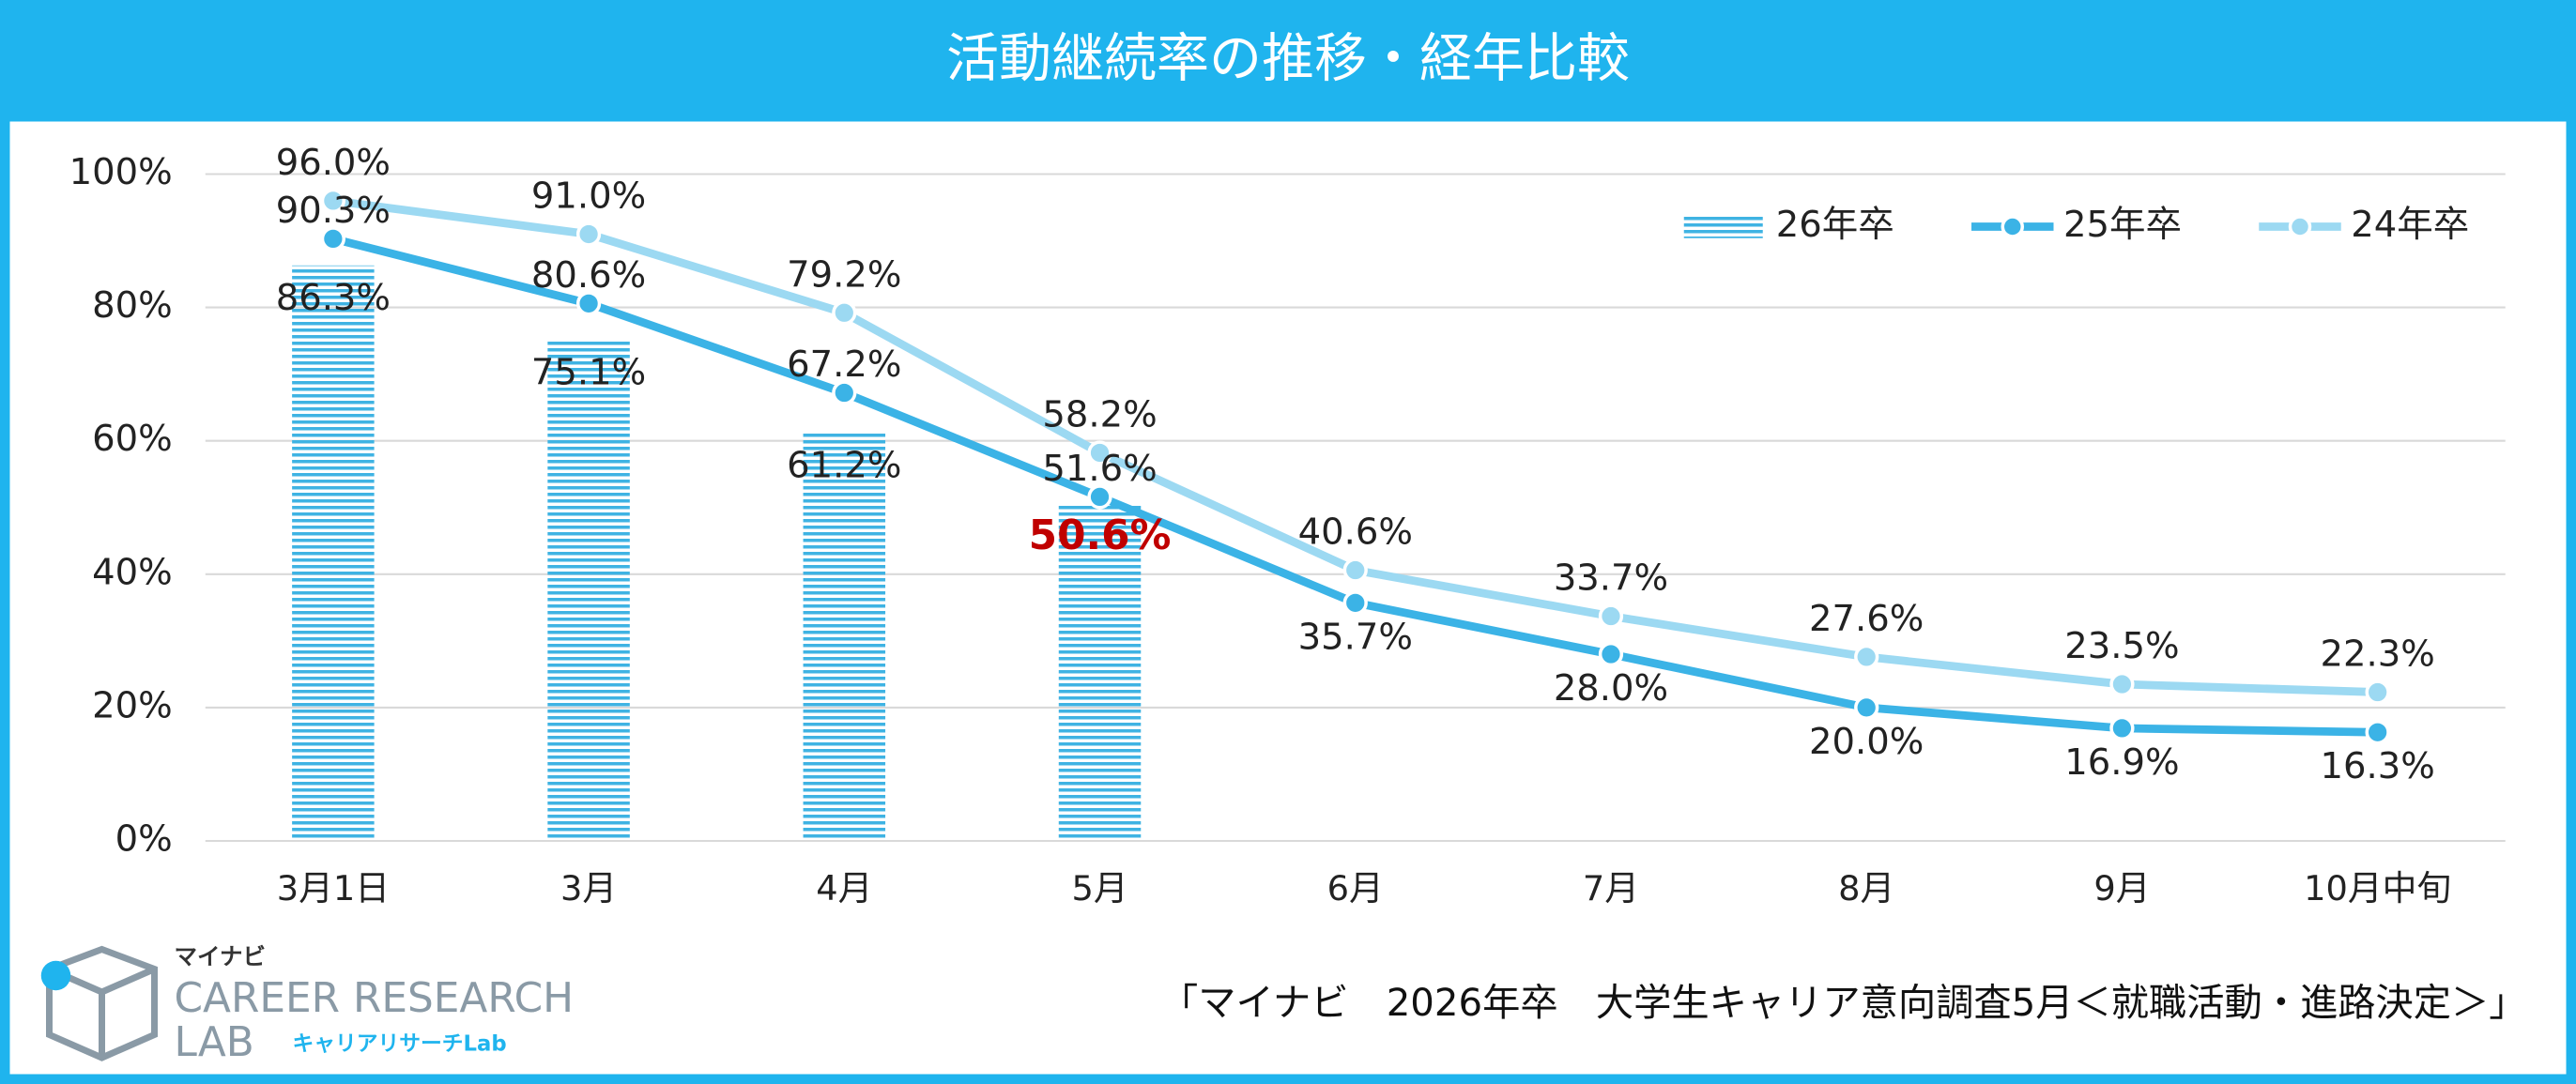 The height and width of the screenshot is (1084, 2576). What do you see at coordinates (132, 705) in the screenshot?
I see `y-tick-label: 20%` at bounding box center [132, 705].